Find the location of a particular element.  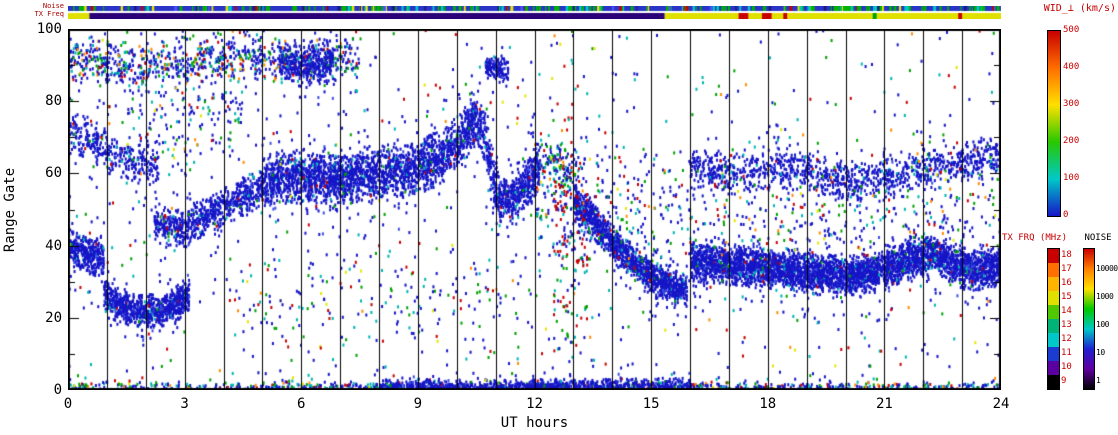

wid-tick-label: 400 is located at coordinates (1071, 67).